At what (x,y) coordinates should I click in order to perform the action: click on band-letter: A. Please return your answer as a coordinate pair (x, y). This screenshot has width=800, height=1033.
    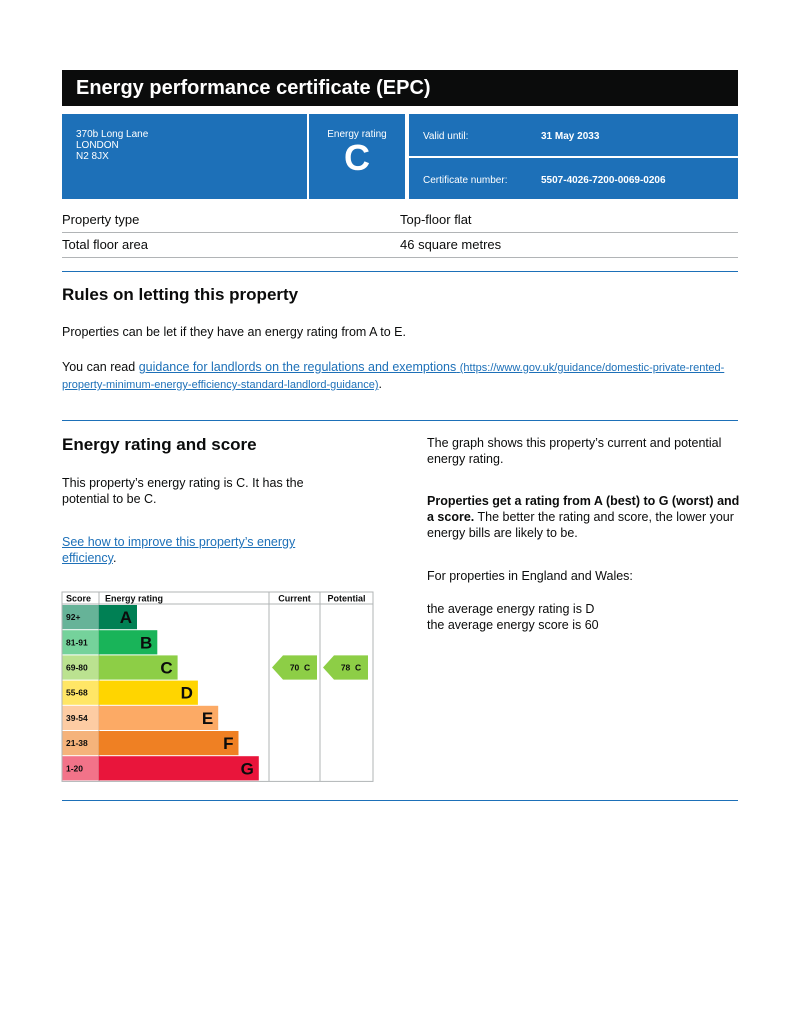
    Looking at the image, I should click on (126, 617).